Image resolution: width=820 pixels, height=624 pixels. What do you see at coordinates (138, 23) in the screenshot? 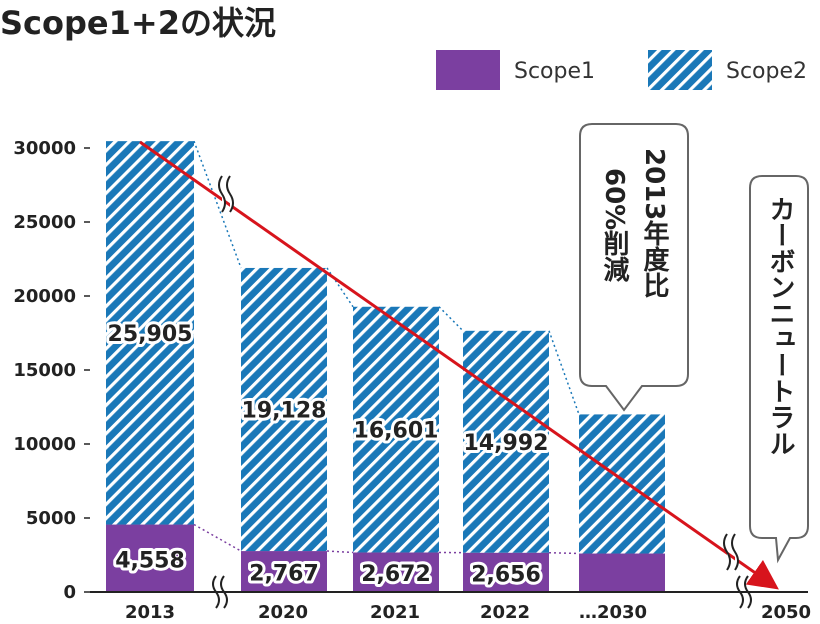
I see `chart-title: Scope1+2の状況` at bounding box center [138, 23].